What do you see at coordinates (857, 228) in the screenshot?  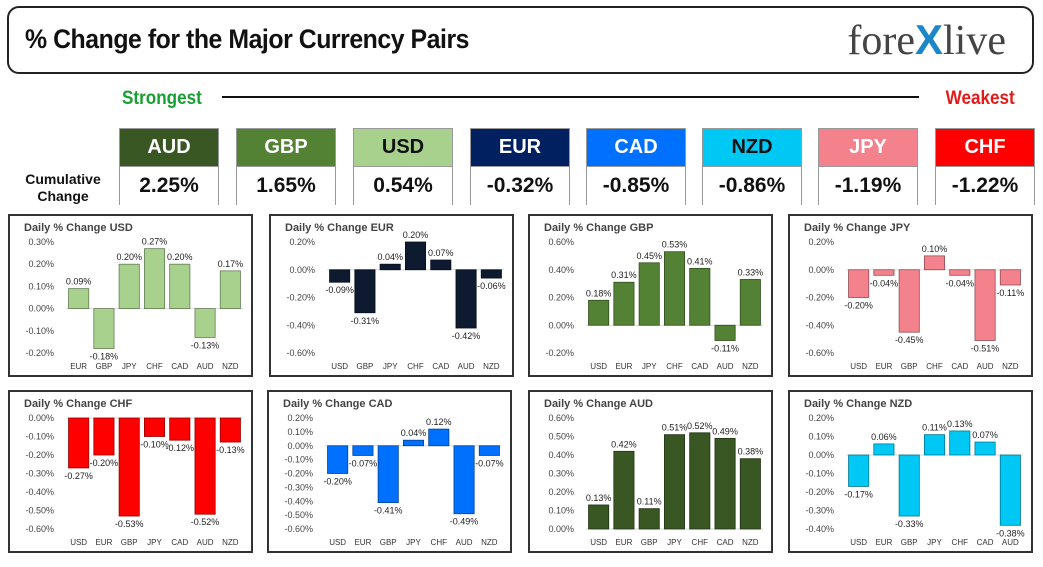 I see `chart-title: Daily % Change JPY` at bounding box center [857, 228].